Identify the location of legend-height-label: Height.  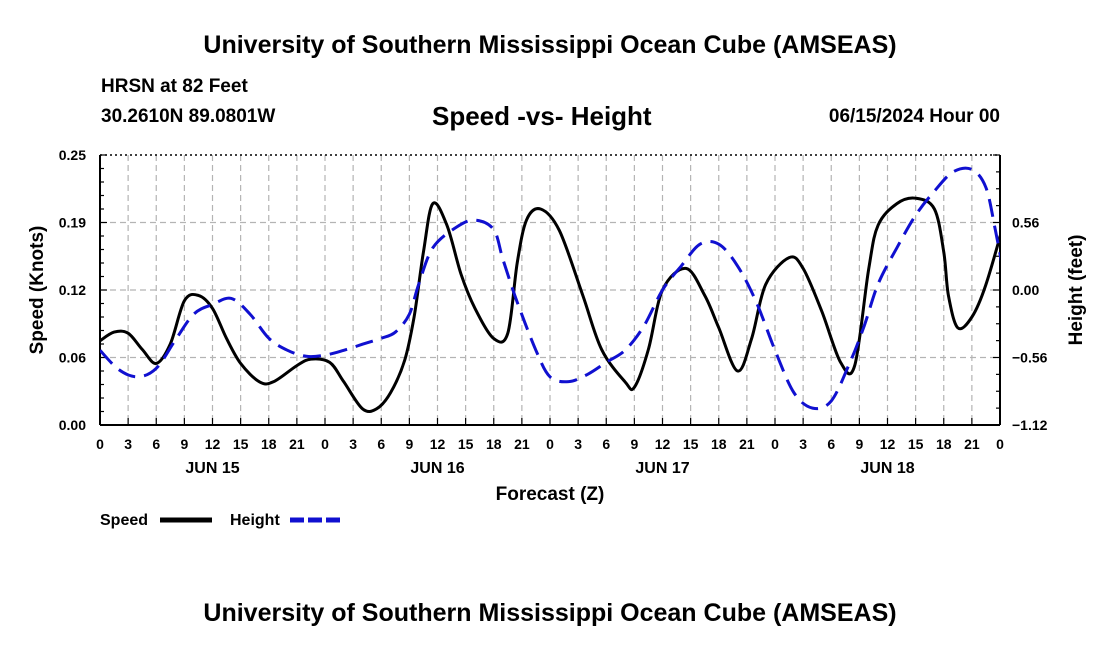
(255, 520).